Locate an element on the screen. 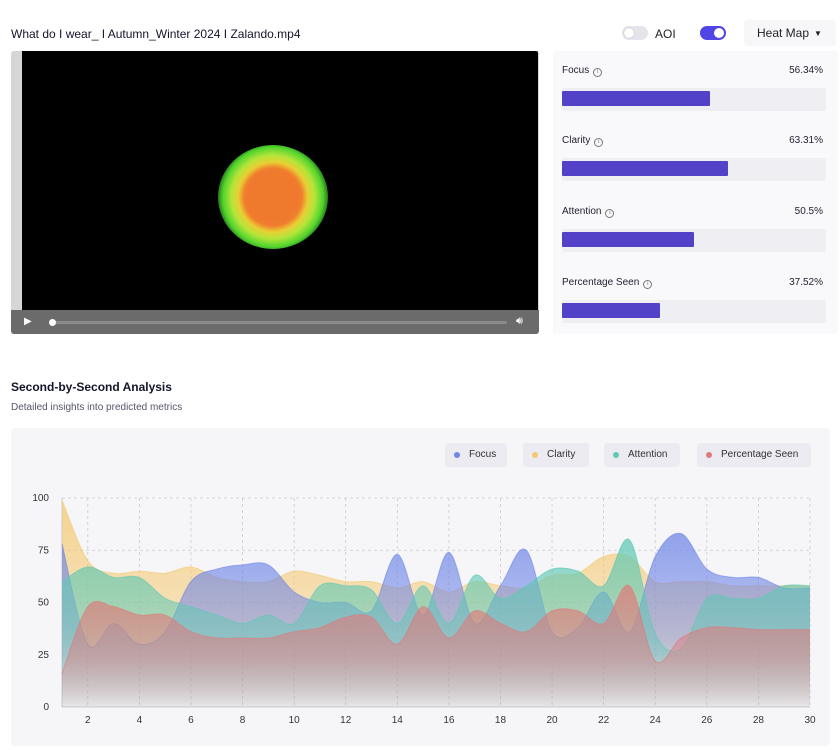  metric-label: Percentage Seen is located at coordinates (601, 282).